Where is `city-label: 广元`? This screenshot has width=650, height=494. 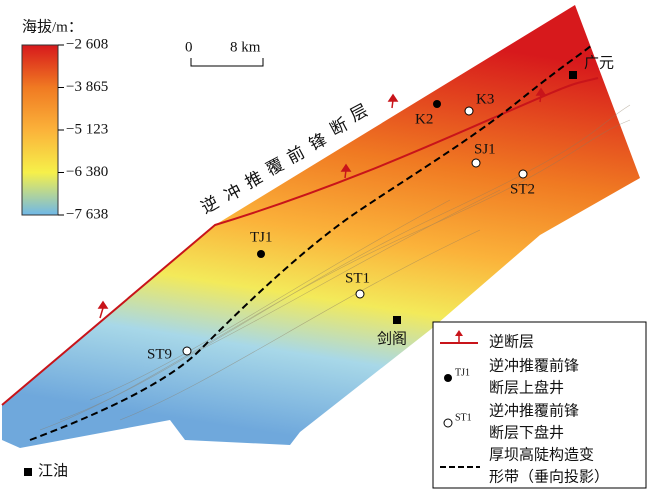
city-label: 广元 is located at coordinates (599, 62).